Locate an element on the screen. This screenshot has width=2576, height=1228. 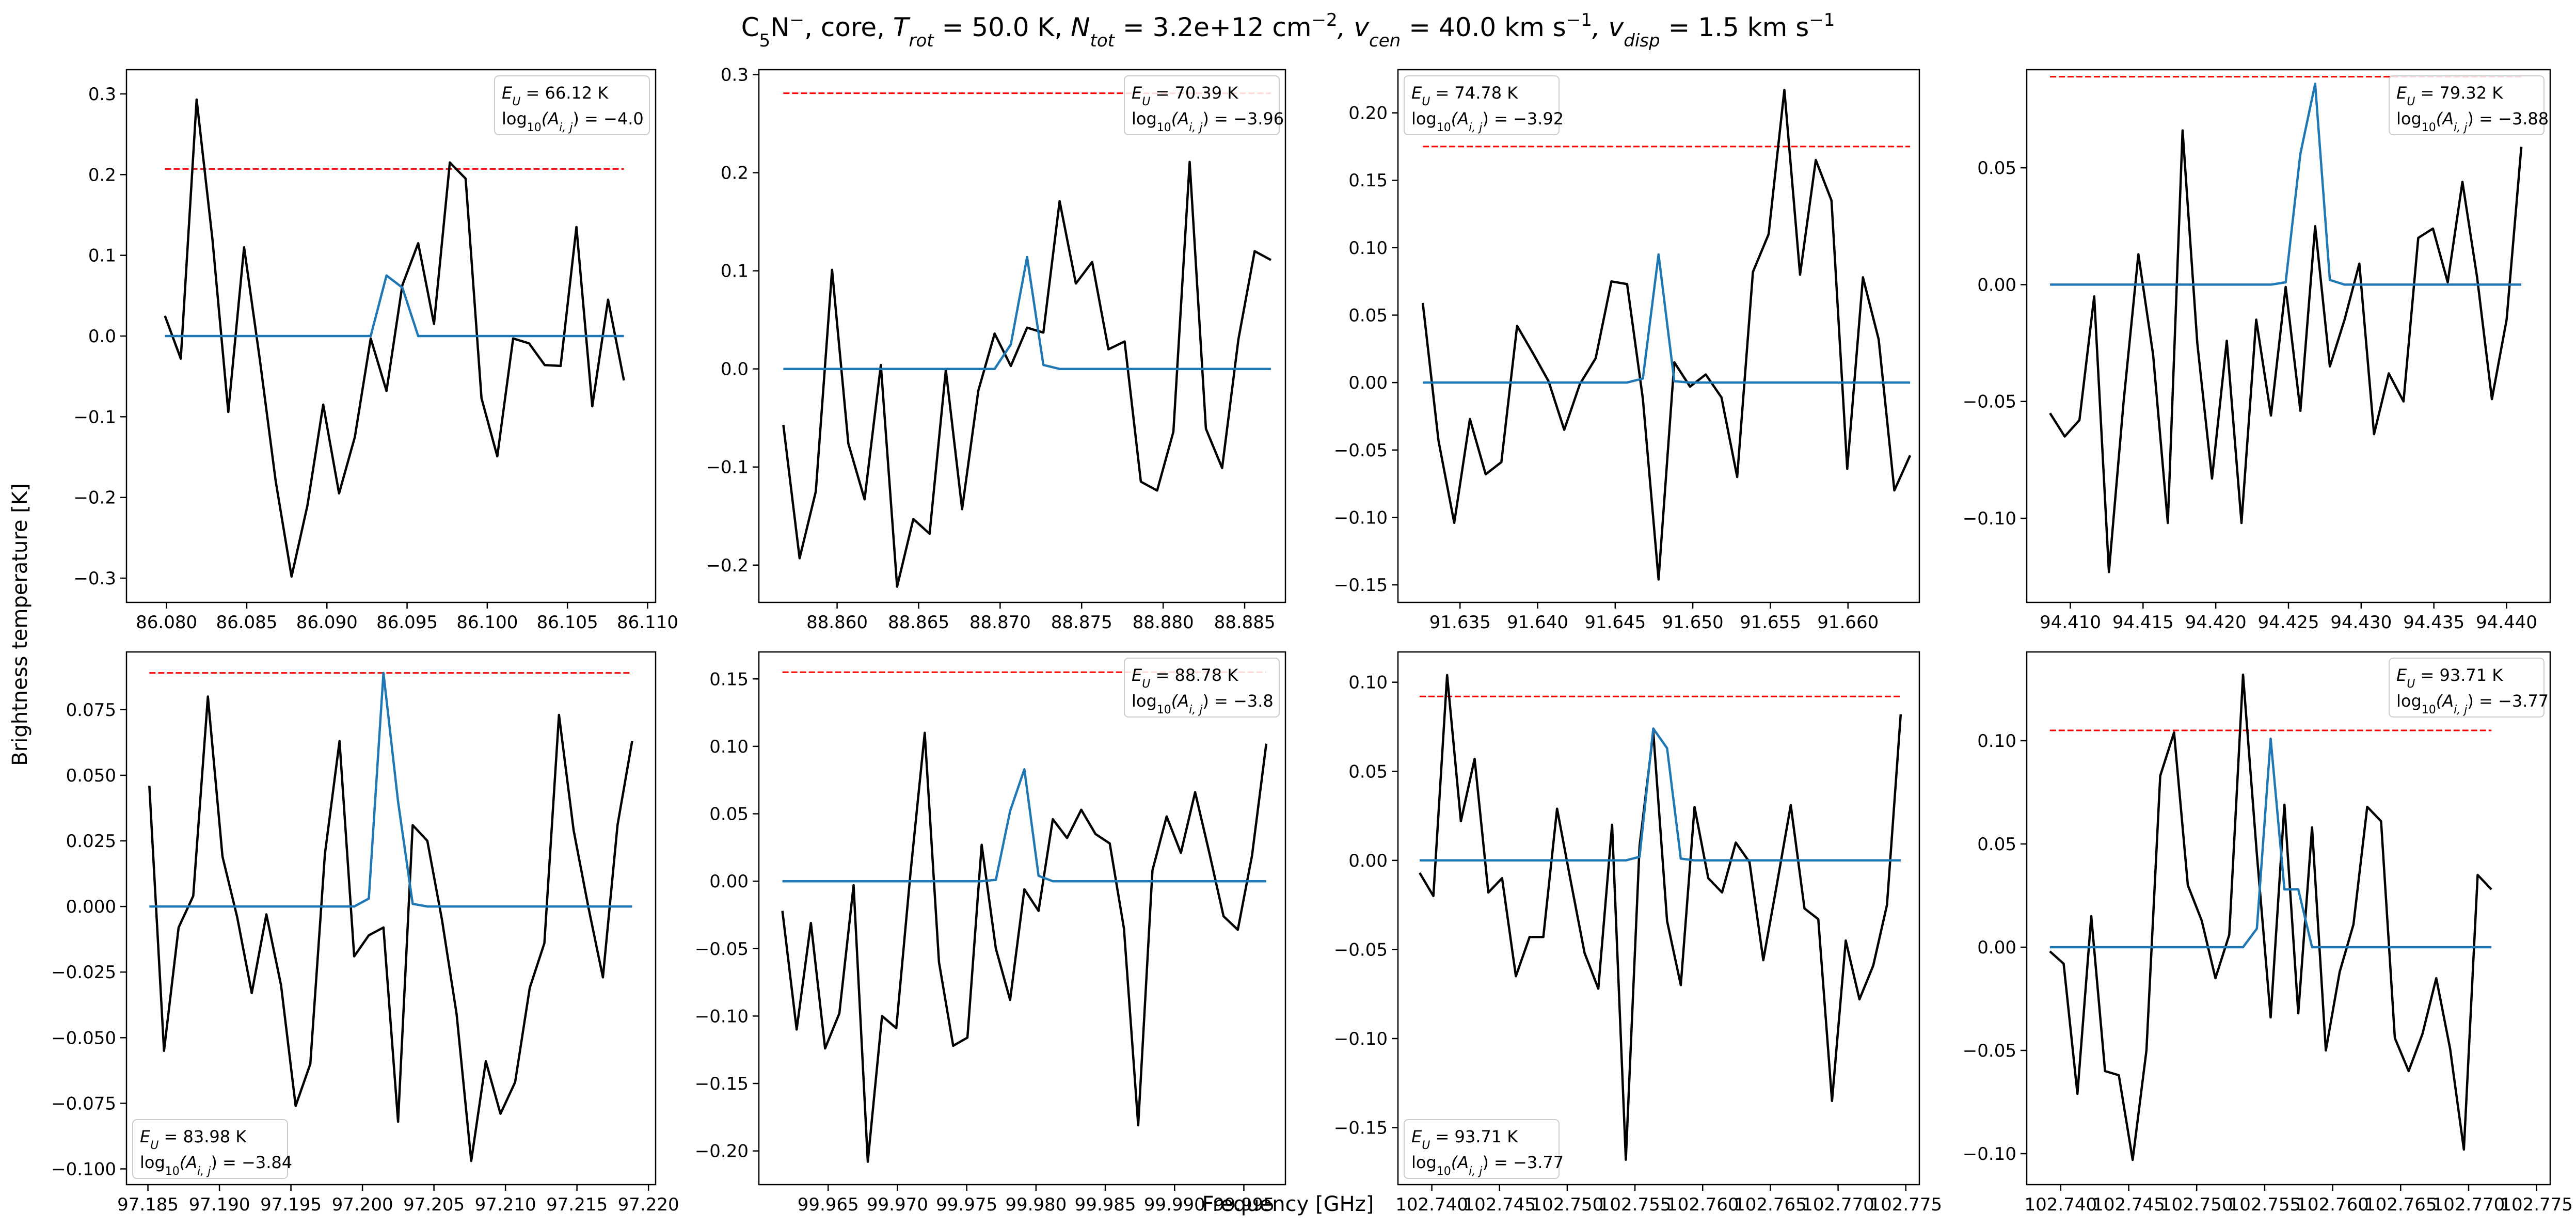
y-tick-label: 0.1 is located at coordinates (735, 271).